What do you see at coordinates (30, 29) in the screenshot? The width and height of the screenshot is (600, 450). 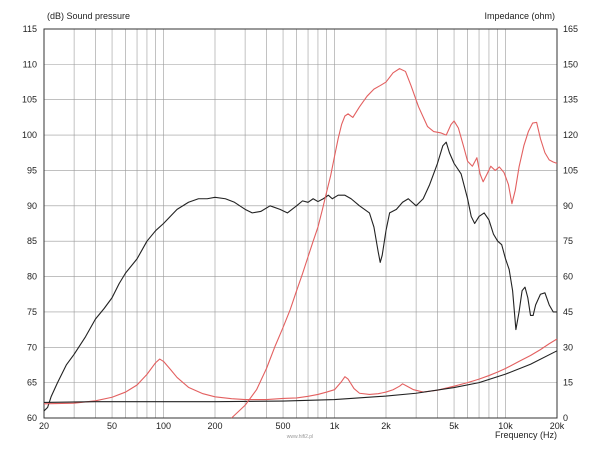 I see `left-tick-label: 115` at bounding box center [30, 29].